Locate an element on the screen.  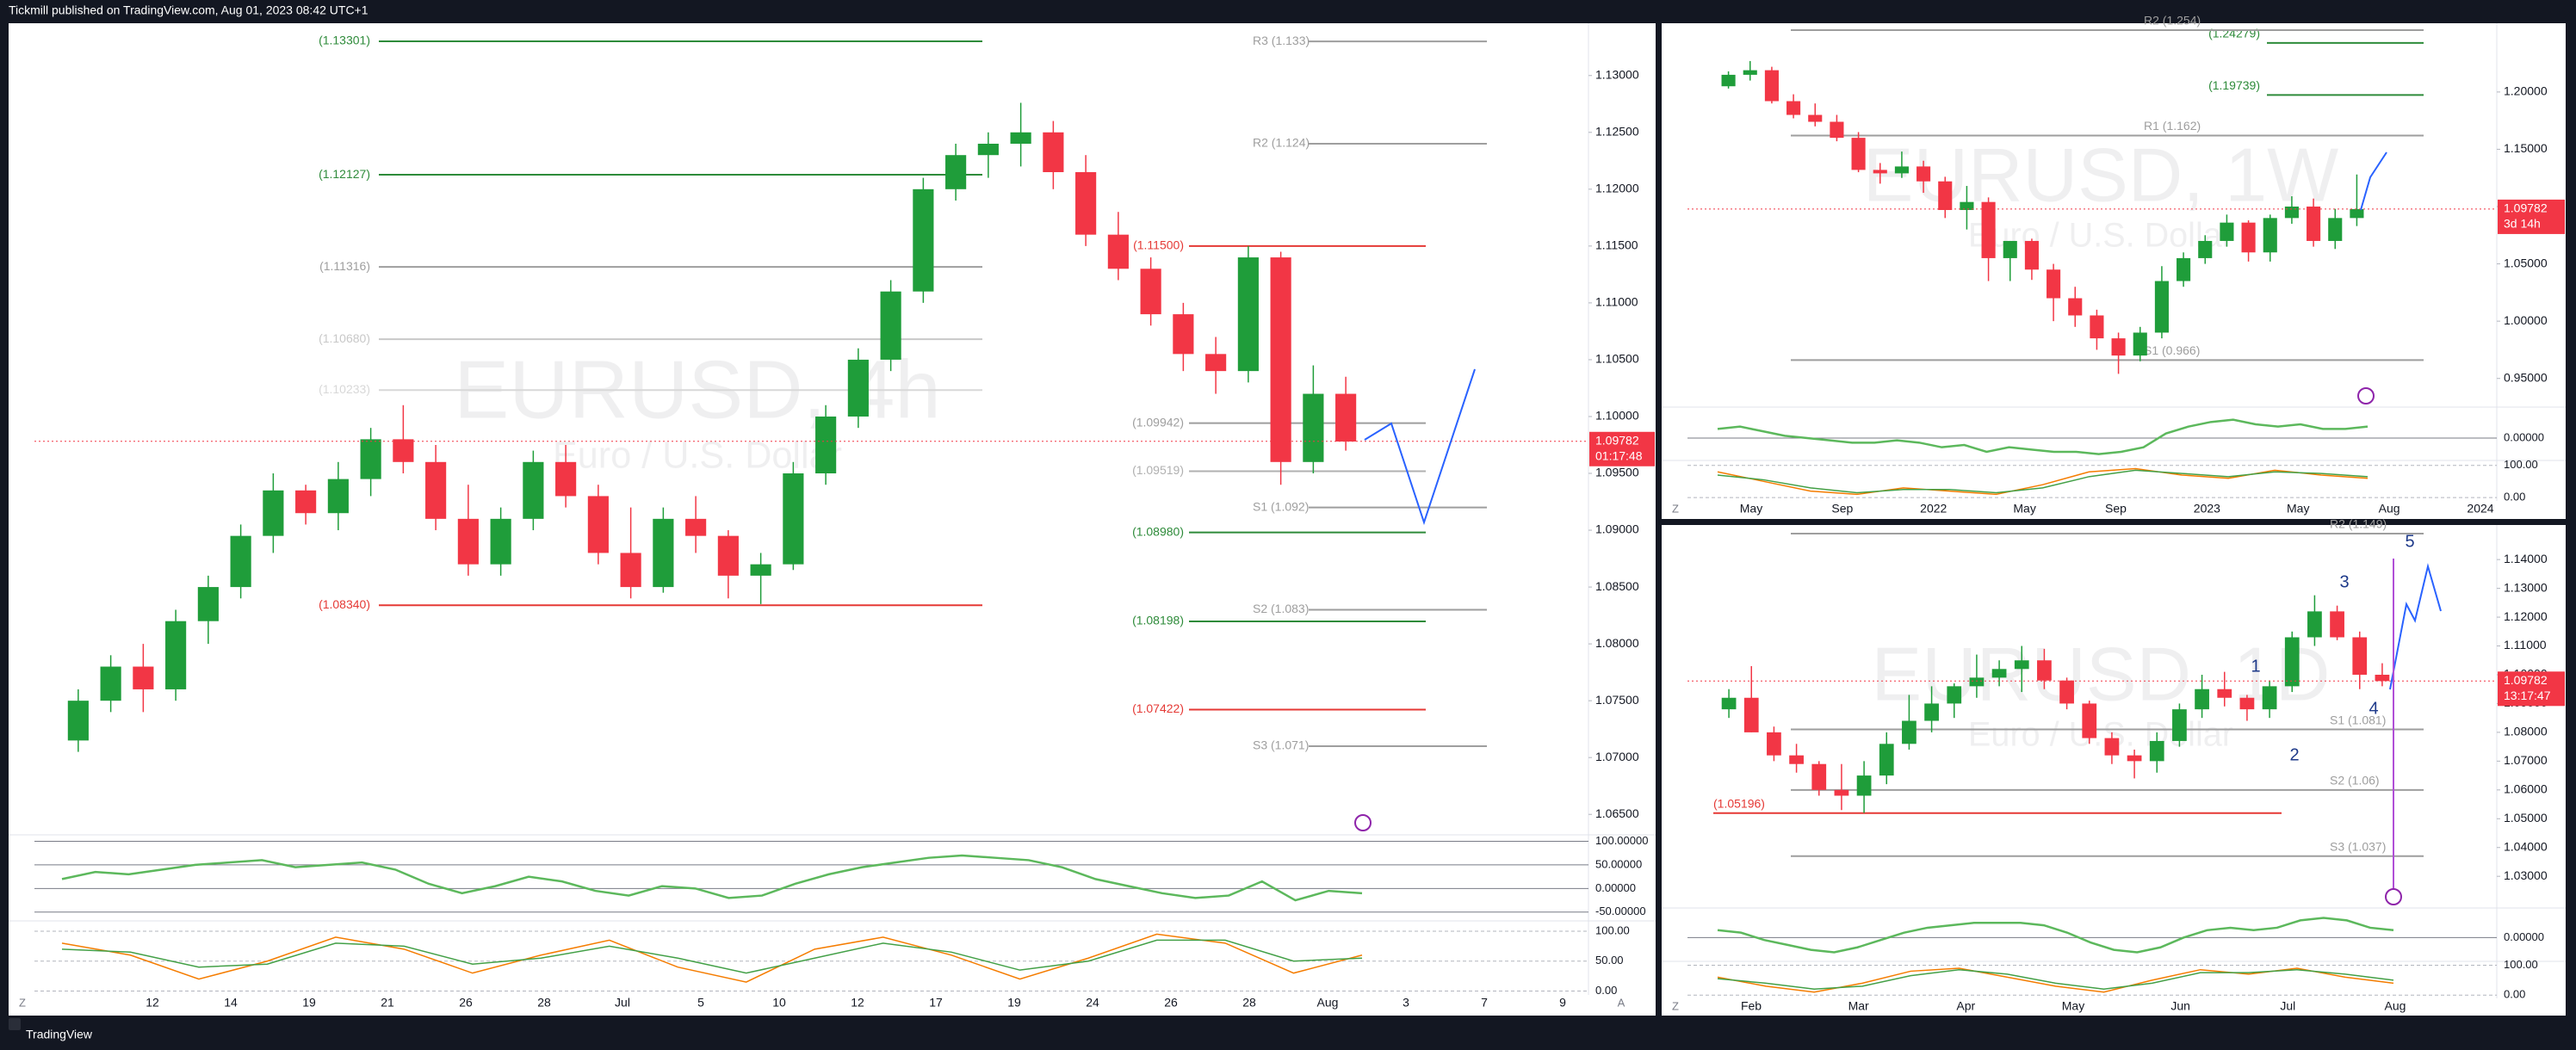
watermark-title: EURUSD, 1D is located at coordinates (2102, 673).